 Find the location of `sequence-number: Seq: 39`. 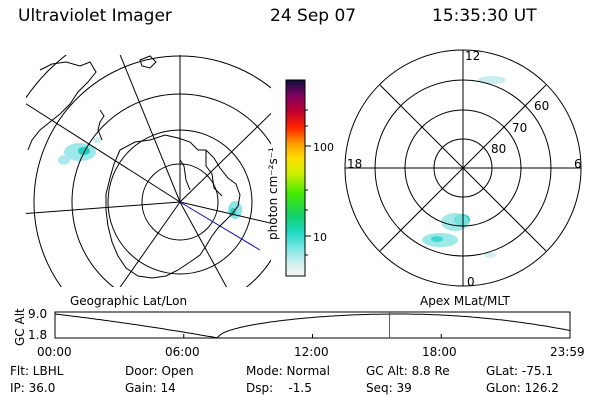

sequence-number: Seq: 39 is located at coordinates (389, 388).